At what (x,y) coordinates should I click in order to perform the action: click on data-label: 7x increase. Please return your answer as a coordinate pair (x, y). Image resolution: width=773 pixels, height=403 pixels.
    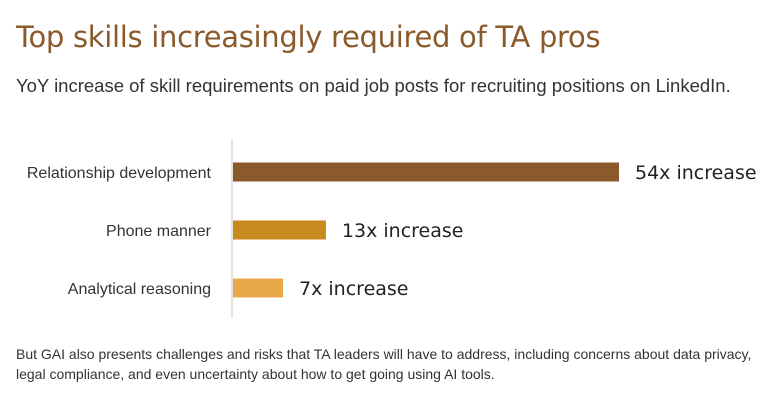
    Looking at the image, I should click on (353, 289).